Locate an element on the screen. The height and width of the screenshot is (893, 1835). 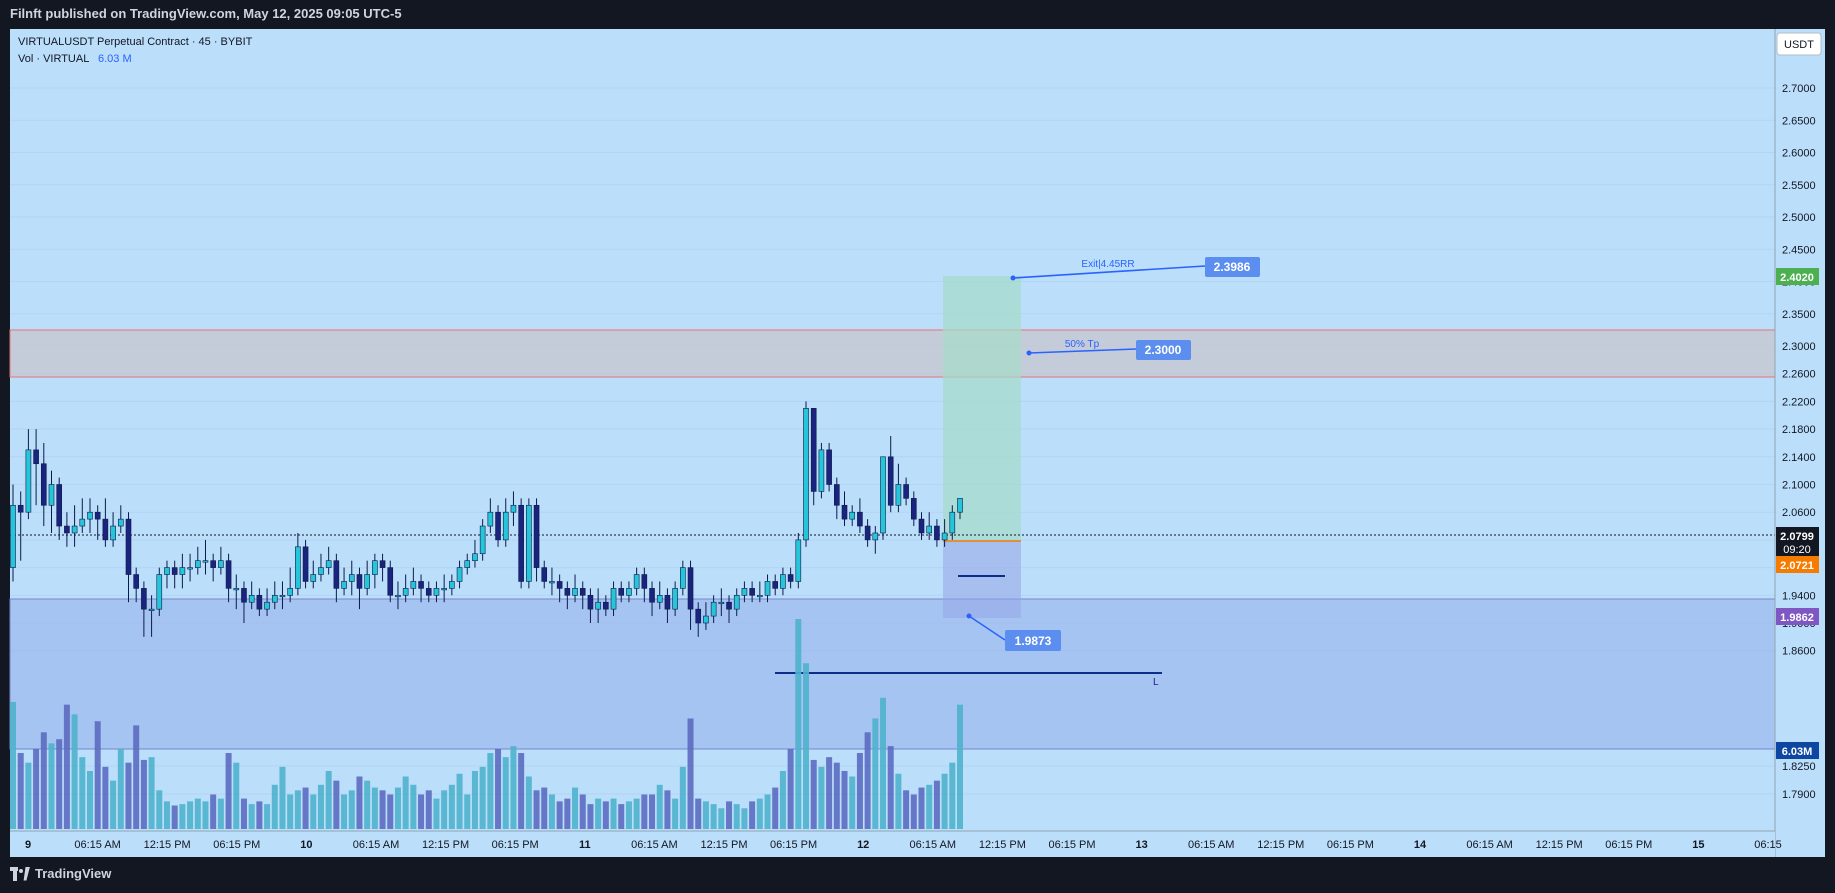
time-axis is located at coordinates (892, 844).